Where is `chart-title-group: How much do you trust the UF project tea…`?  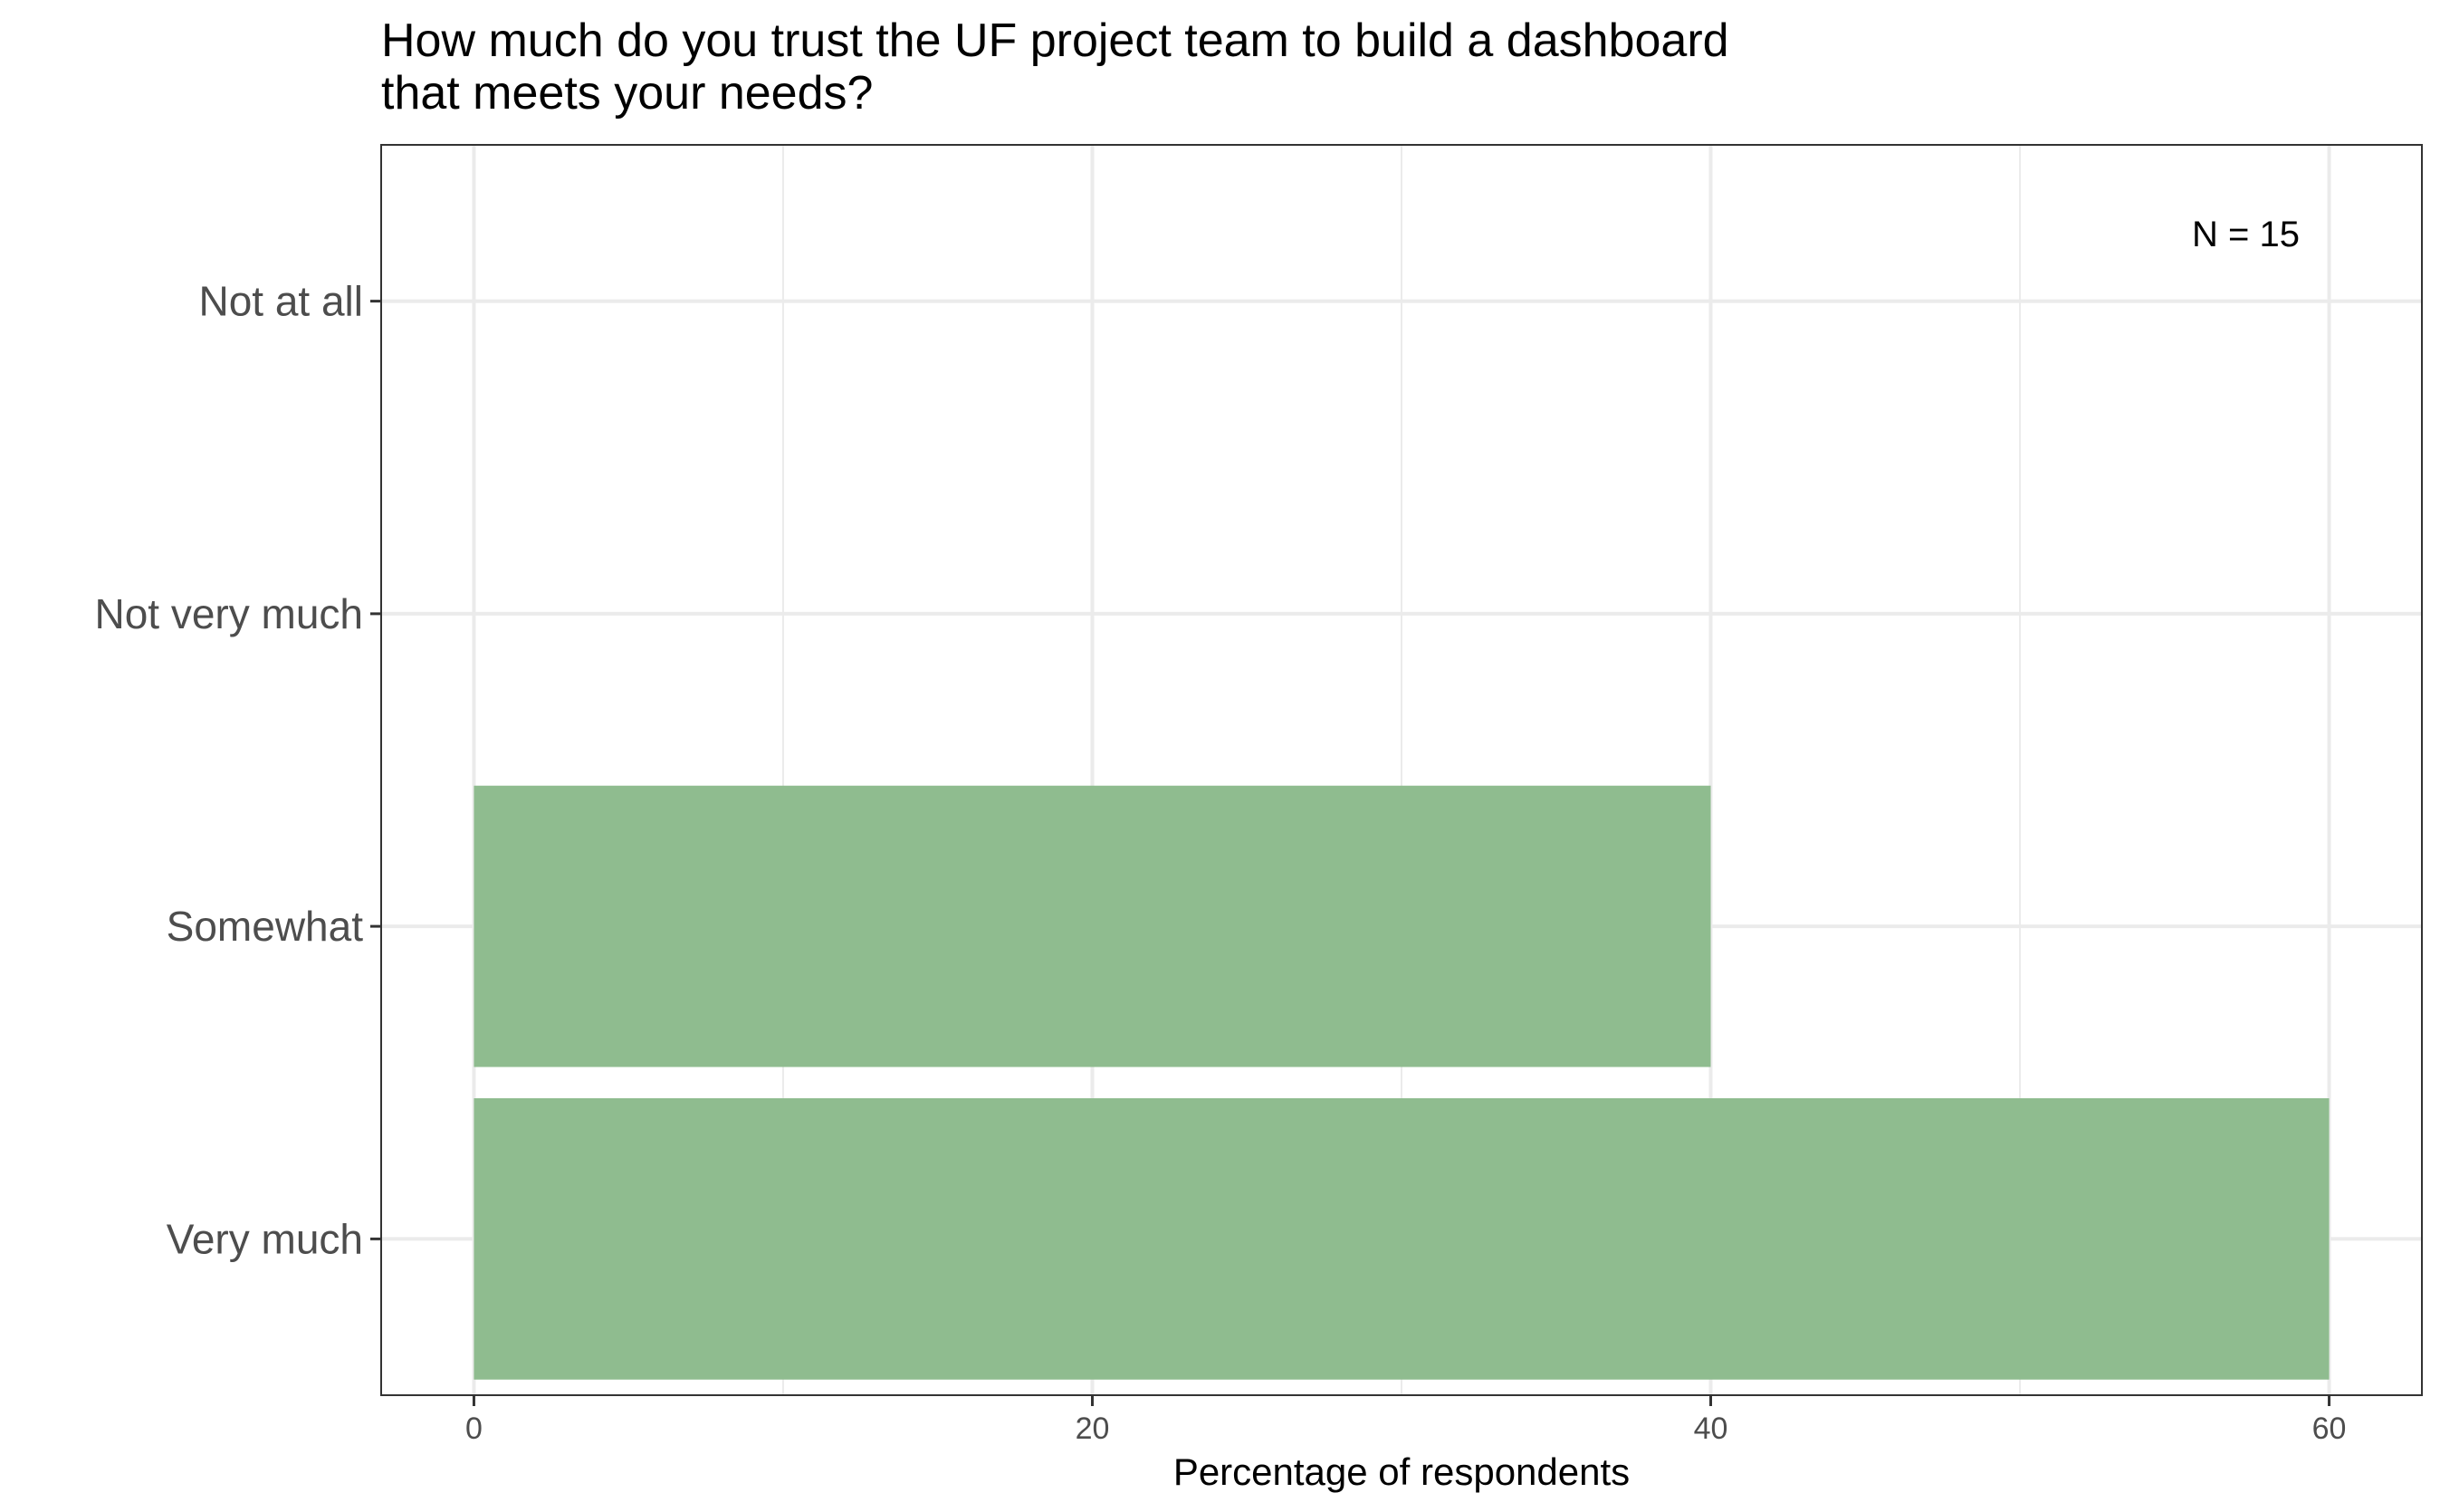 chart-title-group: How much do you trust the UF project tea… is located at coordinates (1055, 67).